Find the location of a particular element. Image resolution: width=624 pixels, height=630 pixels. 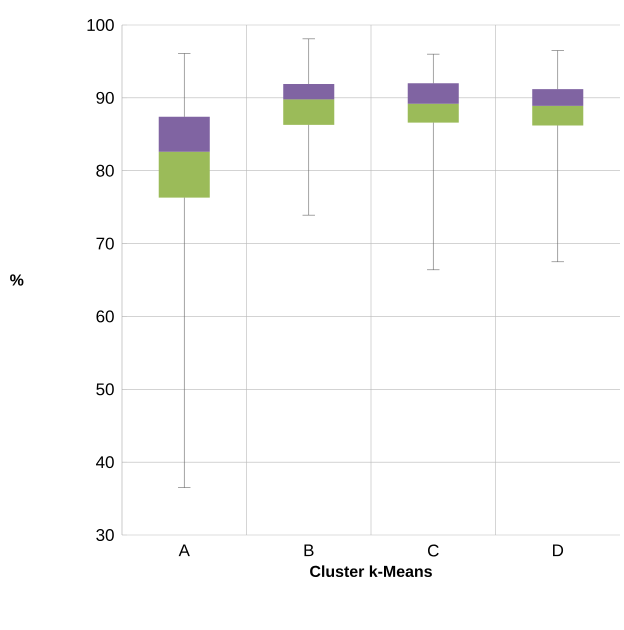

x-tick-label: C is located at coordinates (433, 550).